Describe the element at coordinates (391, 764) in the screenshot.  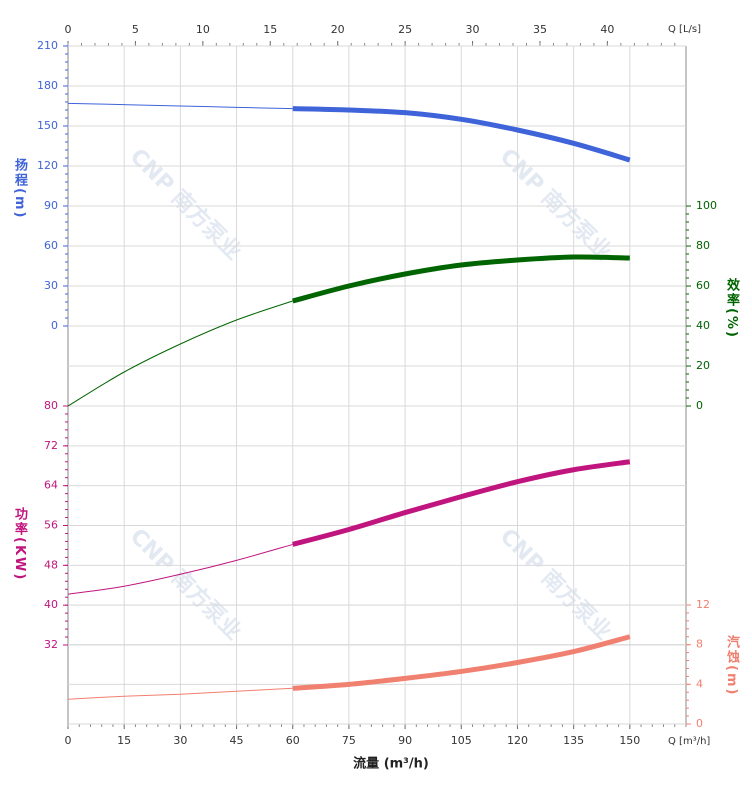
I see `x-axis-title: 流量 (m³/h)` at that location.